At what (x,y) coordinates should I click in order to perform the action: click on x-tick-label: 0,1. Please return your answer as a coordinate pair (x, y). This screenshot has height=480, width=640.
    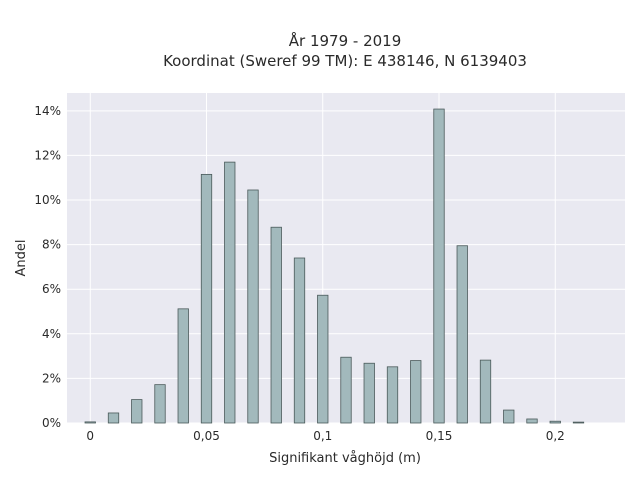
    Looking at the image, I should click on (322, 436).